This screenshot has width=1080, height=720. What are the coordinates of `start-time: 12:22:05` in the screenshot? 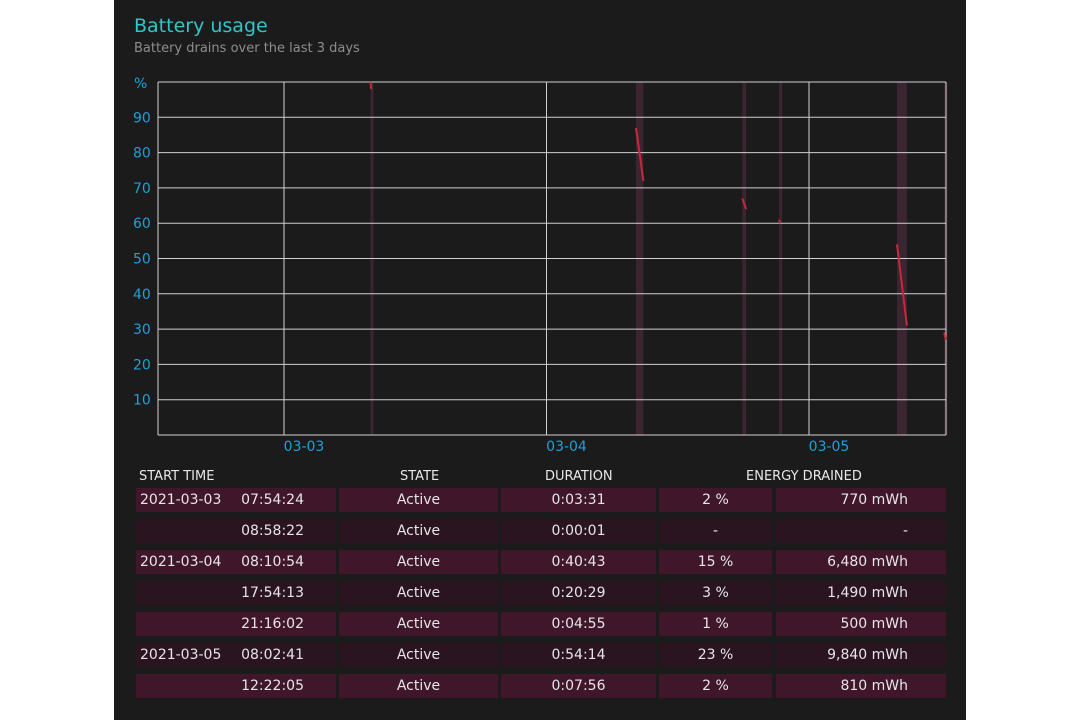 It's located at (272, 686).